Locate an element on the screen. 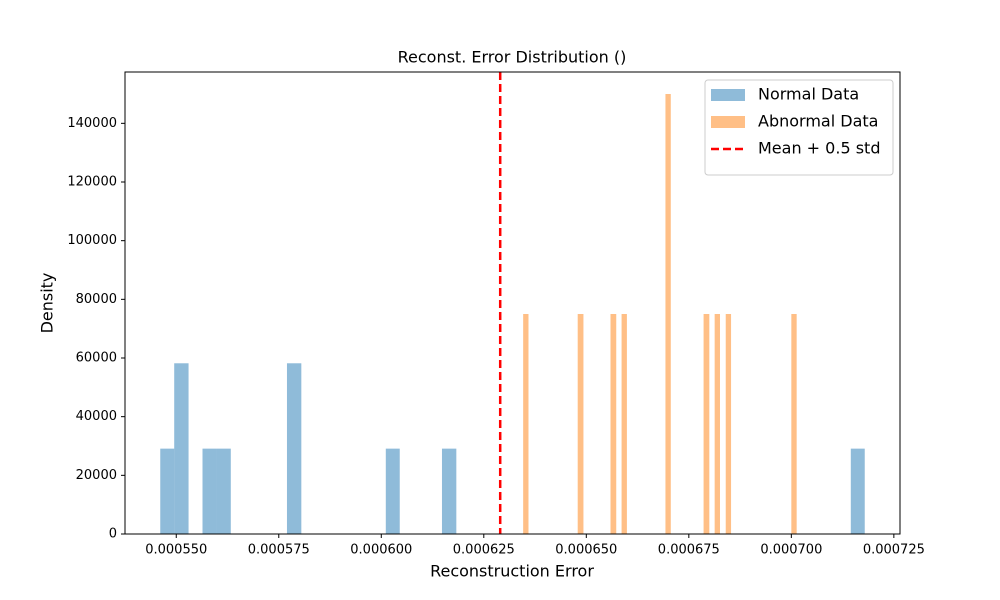  legend-box is located at coordinates (799, 127).